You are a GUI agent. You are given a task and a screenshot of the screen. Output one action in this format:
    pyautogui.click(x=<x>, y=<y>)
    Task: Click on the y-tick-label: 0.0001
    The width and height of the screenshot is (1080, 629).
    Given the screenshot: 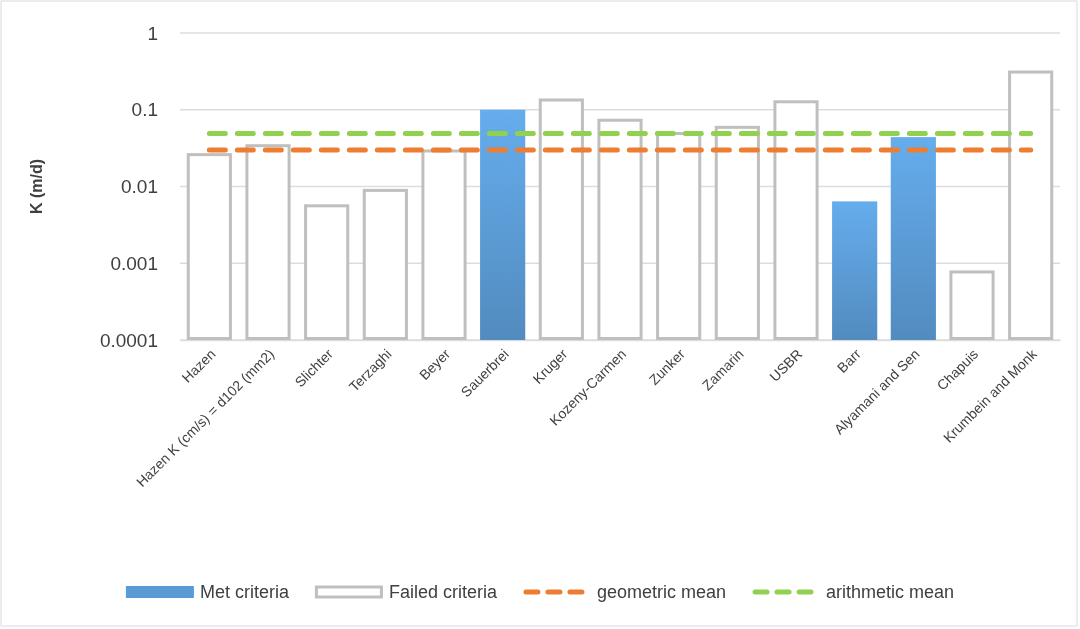 What is the action you would take?
    pyautogui.click(x=128, y=340)
    